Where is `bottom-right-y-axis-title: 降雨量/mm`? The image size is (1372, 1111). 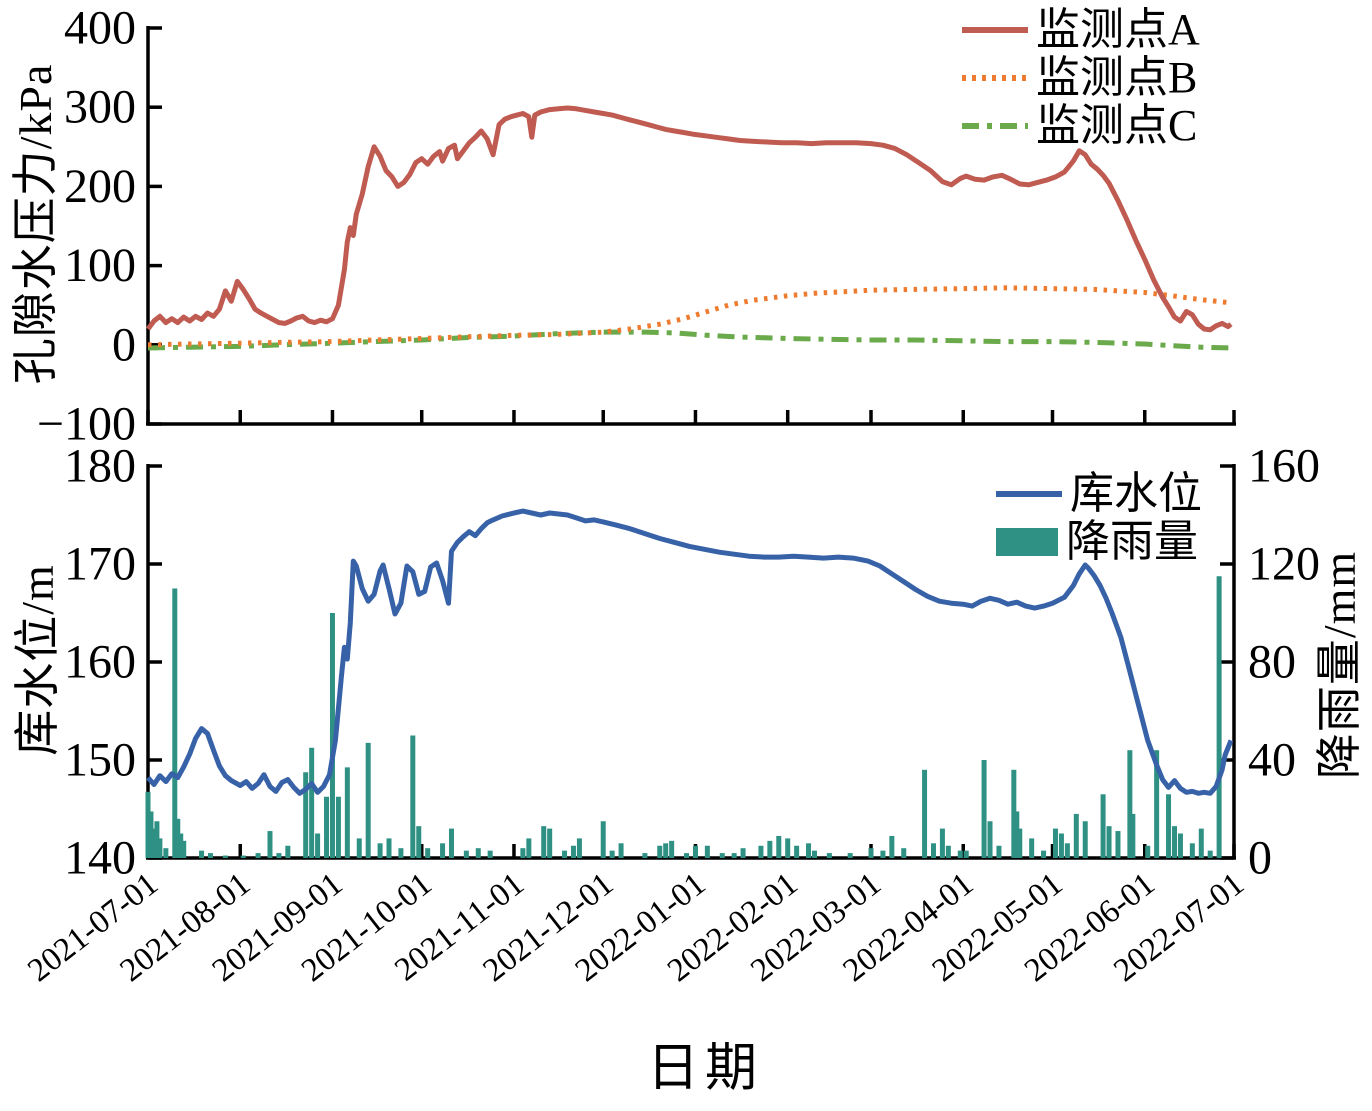
bottom-right-y-axis-title: 降雨量/mm is located at coordinates (1339, 665).